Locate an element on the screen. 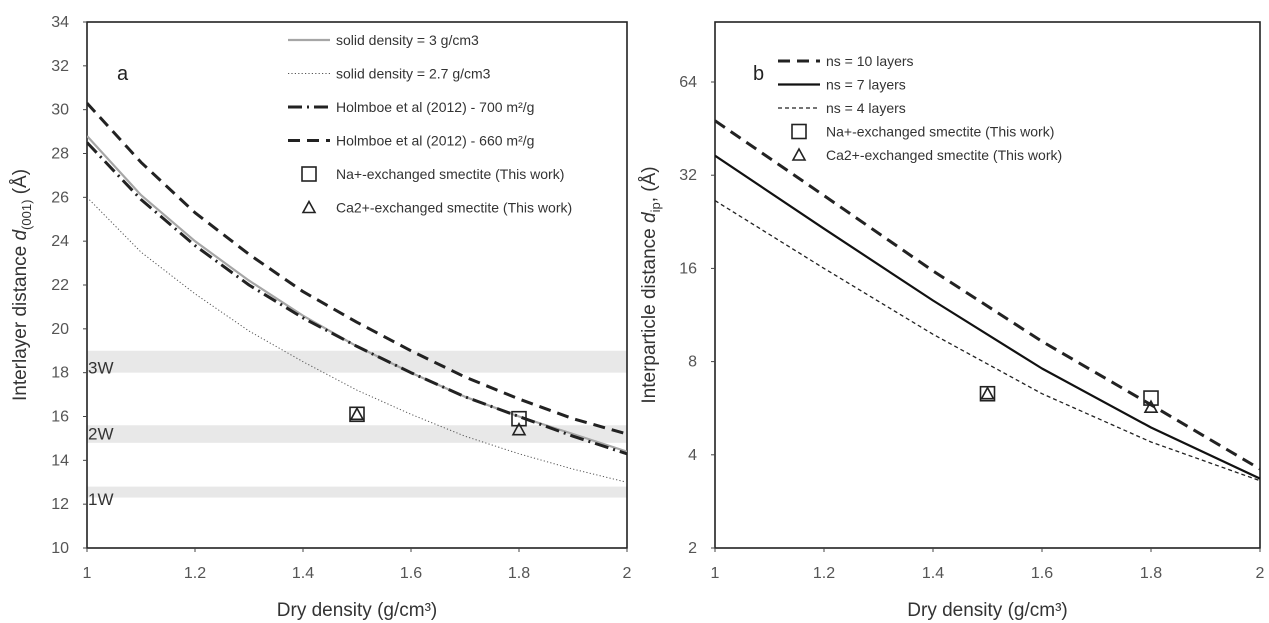 The image size is (1269, 623). y-tick-label: 28 is located at coordinates (60, 154).